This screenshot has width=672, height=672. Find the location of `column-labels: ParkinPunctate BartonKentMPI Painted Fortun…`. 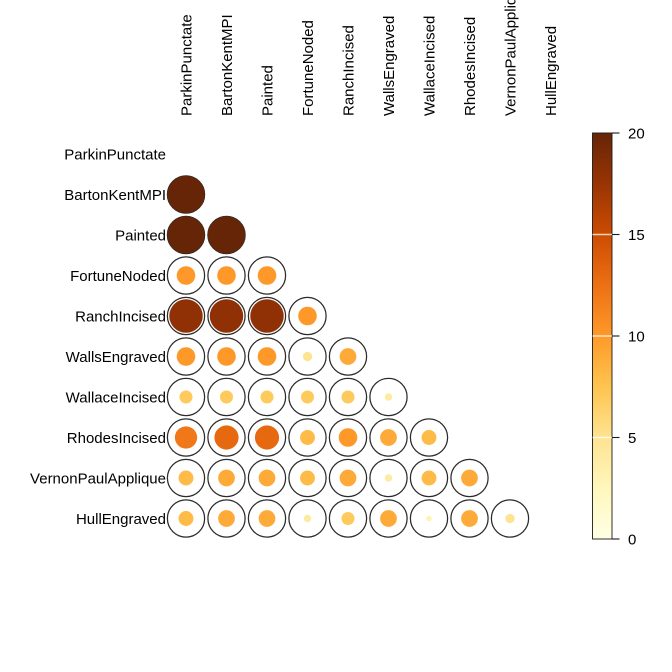

column-labels: ParkinPunctate BartonKentMPI Painted Fortun… is located at coordinates (369, 58).